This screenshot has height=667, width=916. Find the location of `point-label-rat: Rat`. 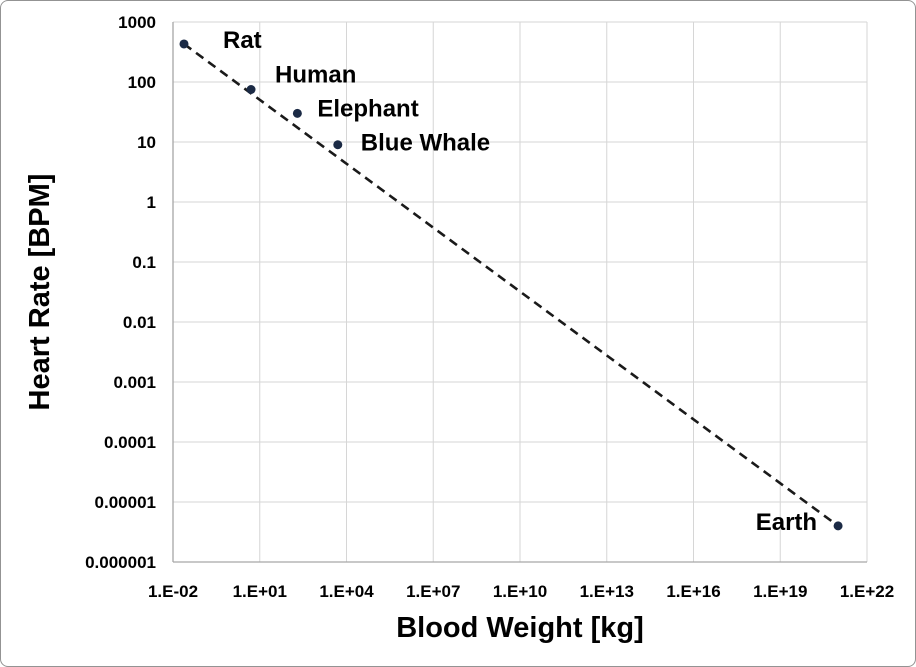

point-label-rat: Rat is located at coordinates (242, 40).